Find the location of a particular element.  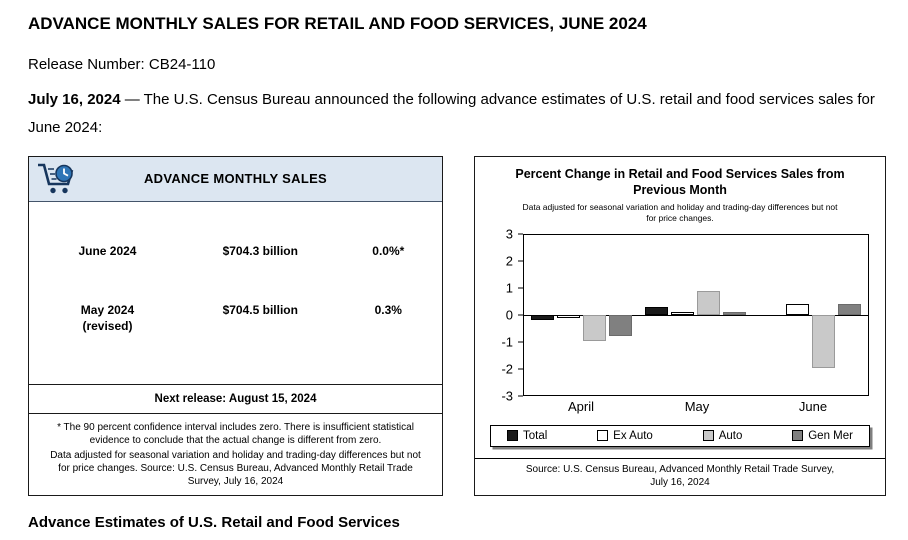

y-axis-label: 0 is located at coordinates (509, 315).